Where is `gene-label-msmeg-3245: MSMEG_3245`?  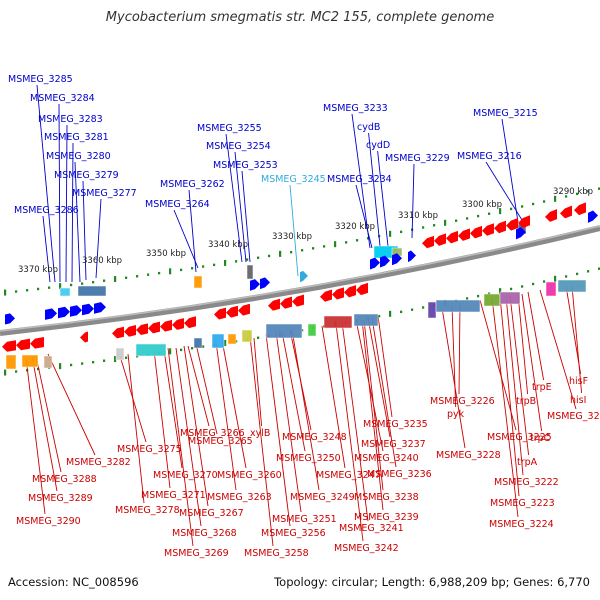
gene-label-msmeg-3245: MSMEG_3245 is located at coordinates (293, 179).